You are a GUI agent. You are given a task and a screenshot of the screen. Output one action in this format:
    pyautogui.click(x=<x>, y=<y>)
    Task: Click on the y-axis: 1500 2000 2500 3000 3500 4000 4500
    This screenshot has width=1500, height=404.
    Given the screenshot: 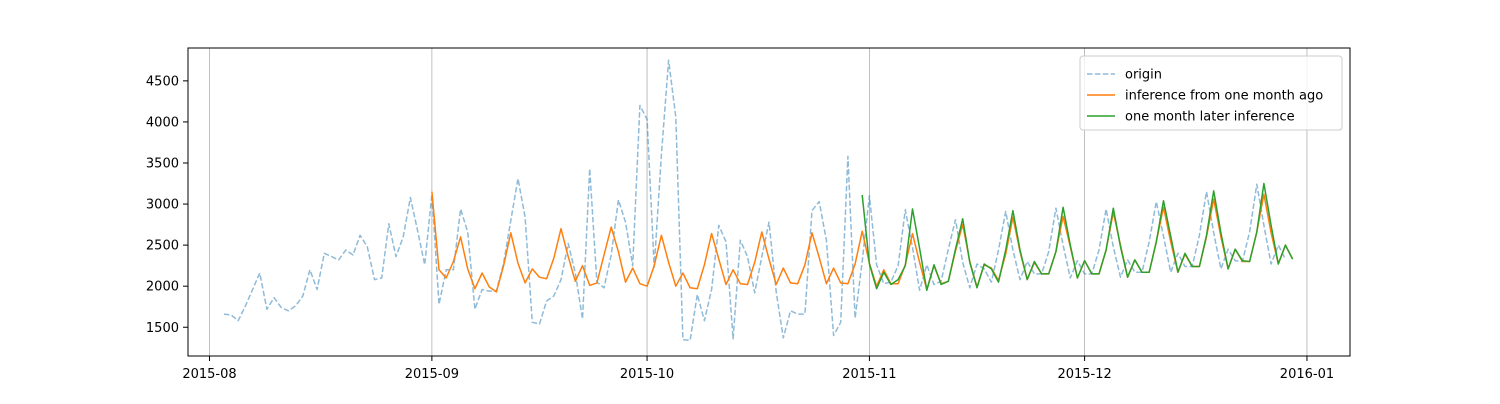 What is the action you would take?
    pyautogui.click(x=167, y=205)
    